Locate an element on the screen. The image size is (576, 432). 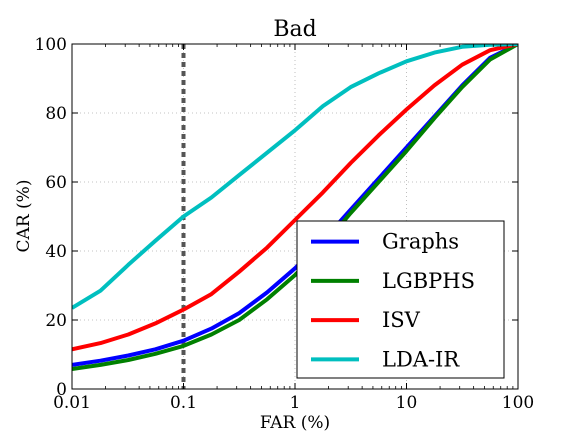
legend-box is located at coordinates (400, 299).